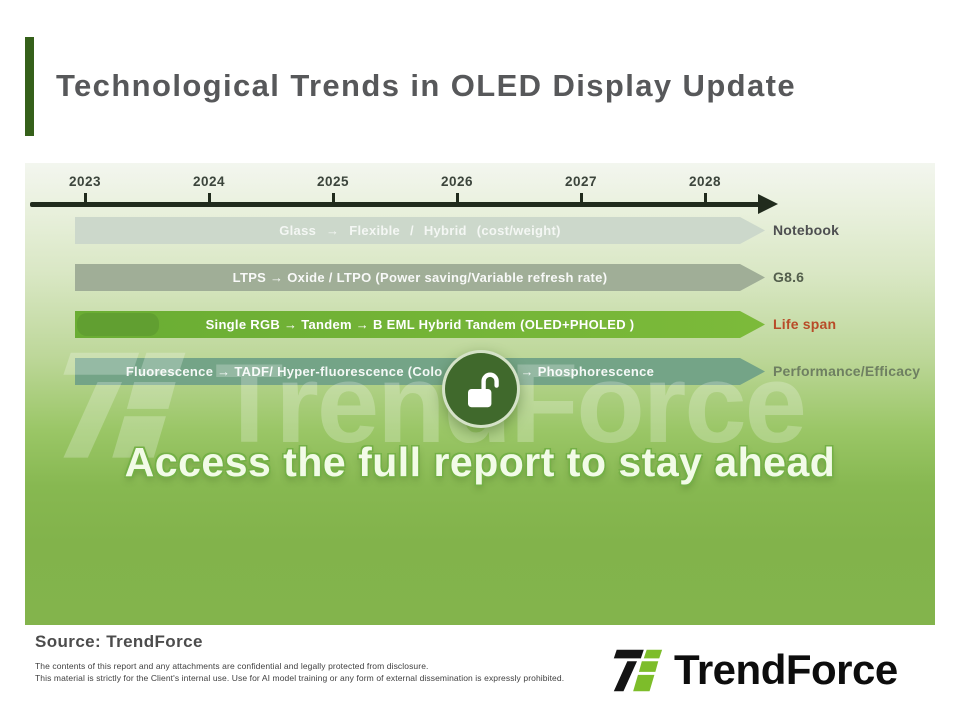 This screenshot has width=960, height=720. I want to click on source-label: Source: TrendForce, so click(119, 641).